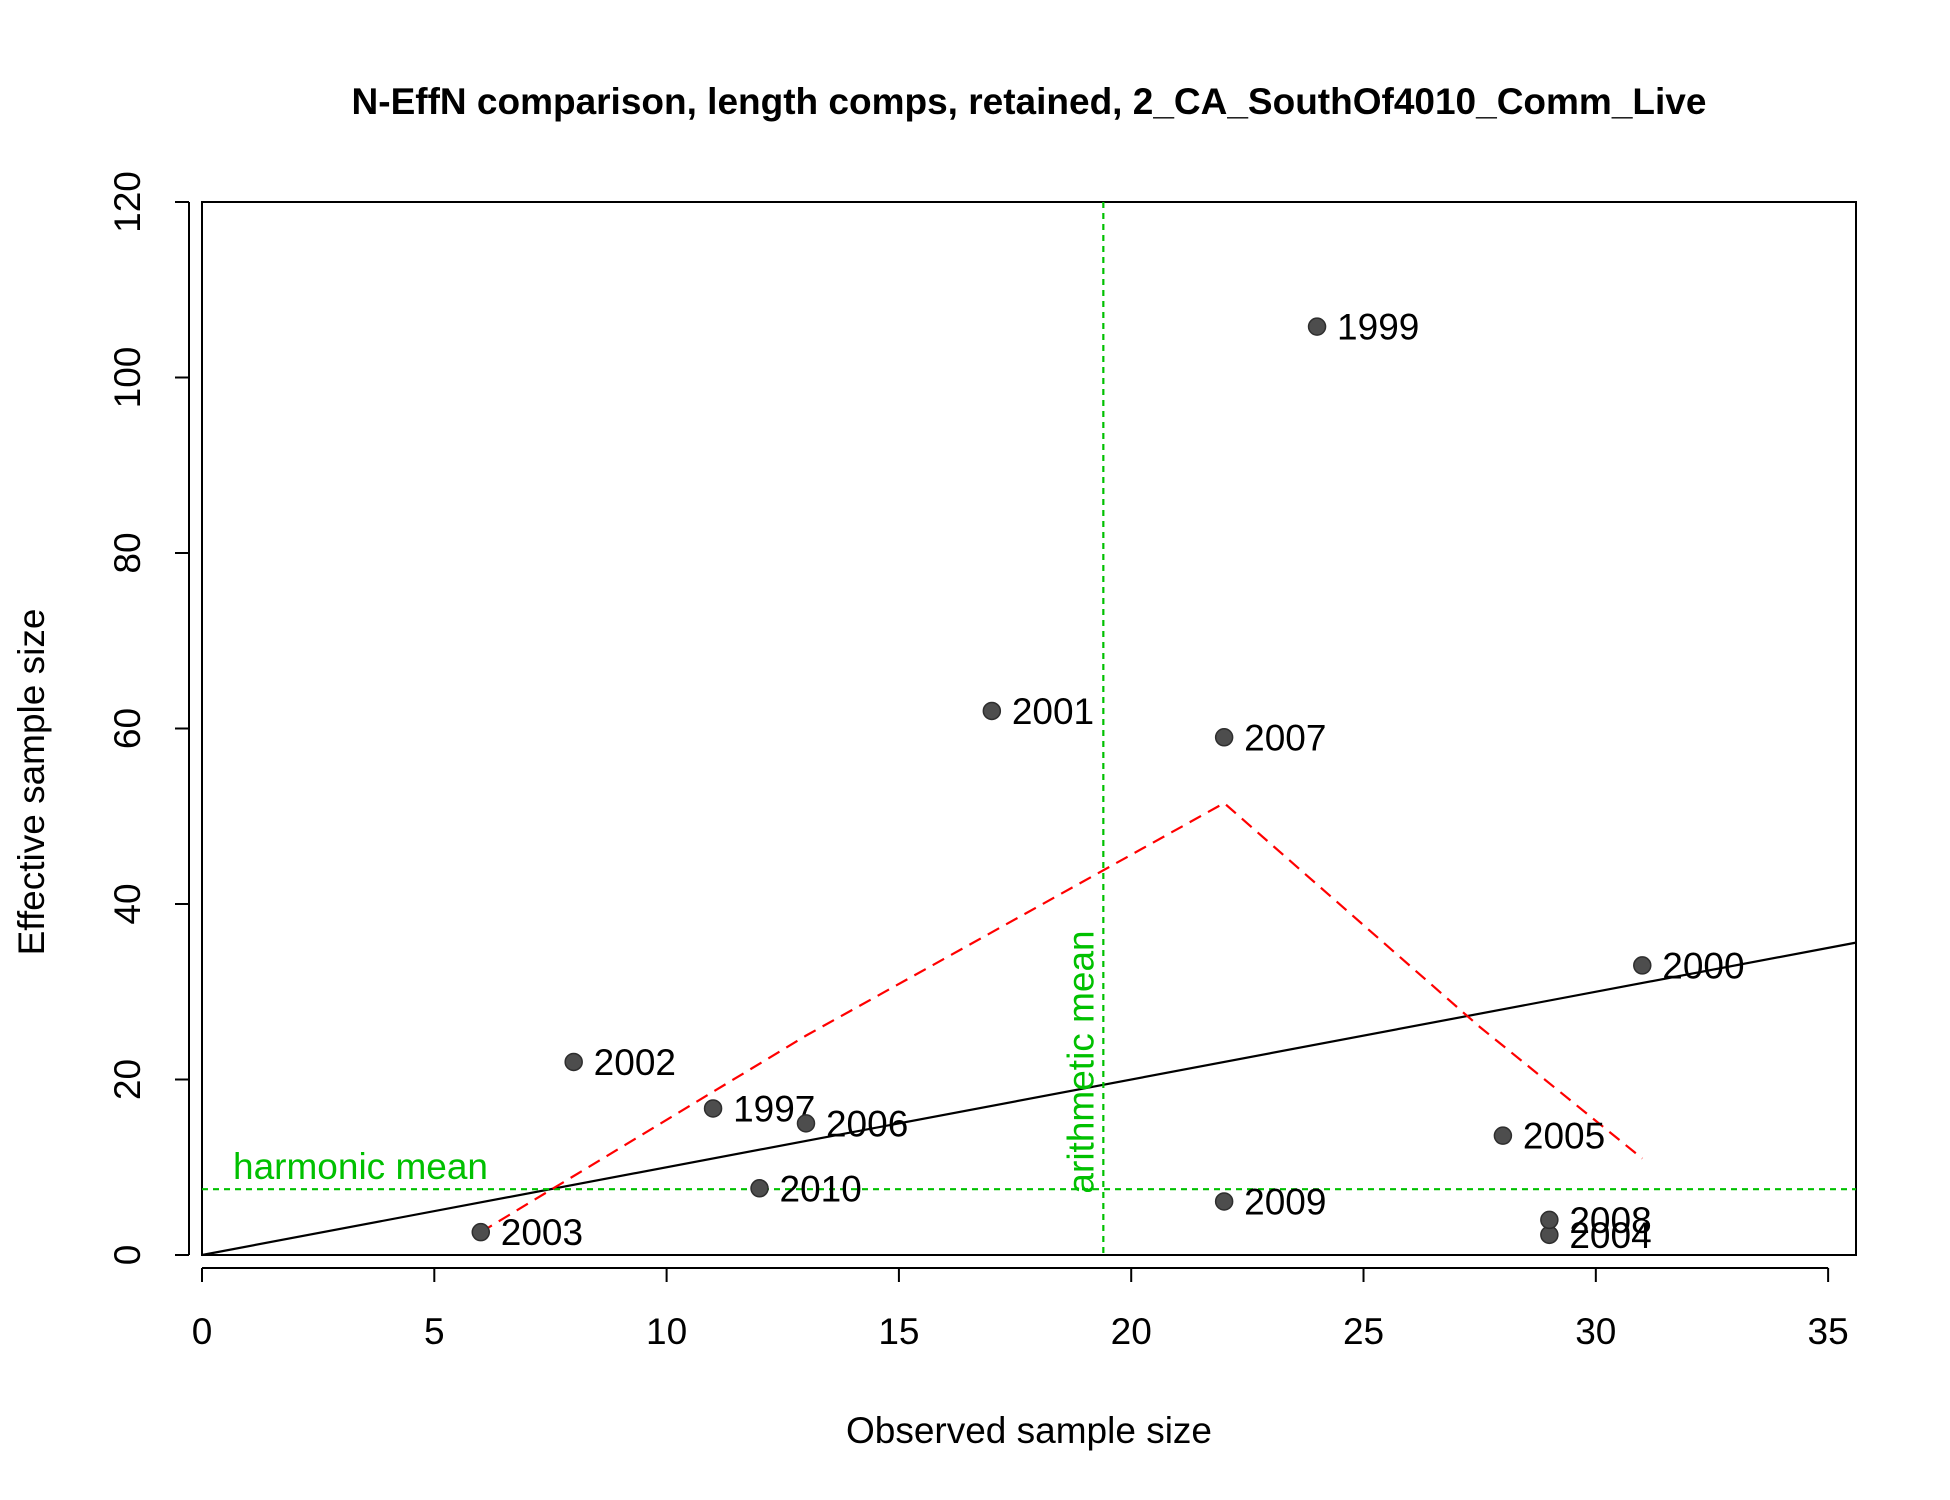 The width and height of the screenshot is (1950, 1500). What do you see at coordinates (1224, 1201) in the screenshot?
I see `point-2009` at bounding box center [1224, 1201].